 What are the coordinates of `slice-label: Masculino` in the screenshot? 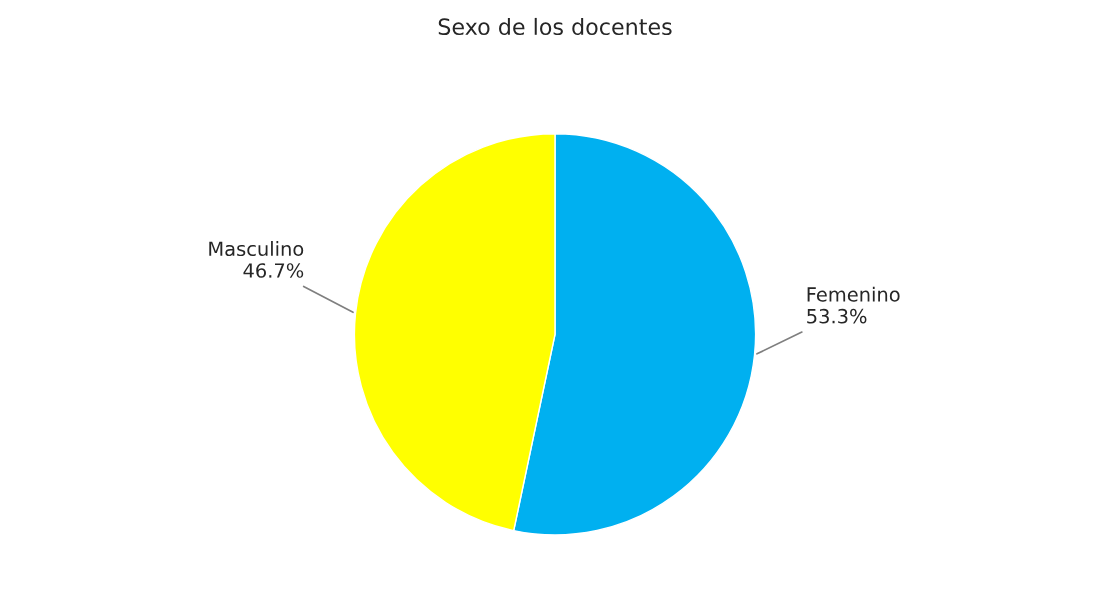 It's located at (256, 249).